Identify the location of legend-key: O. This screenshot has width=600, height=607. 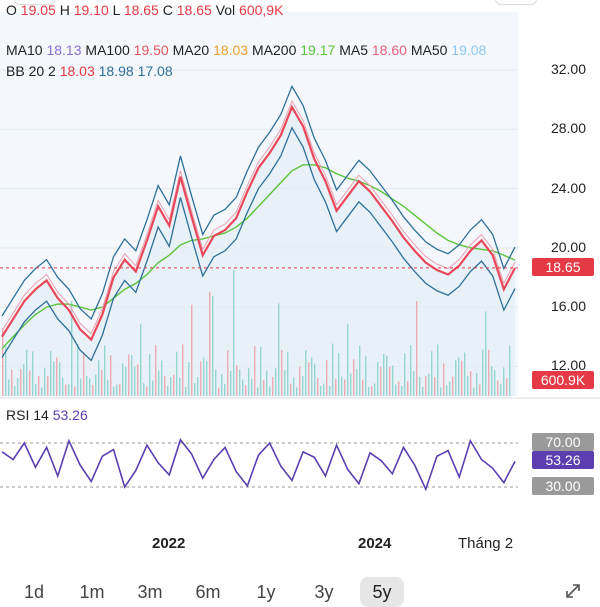
(13, 10).